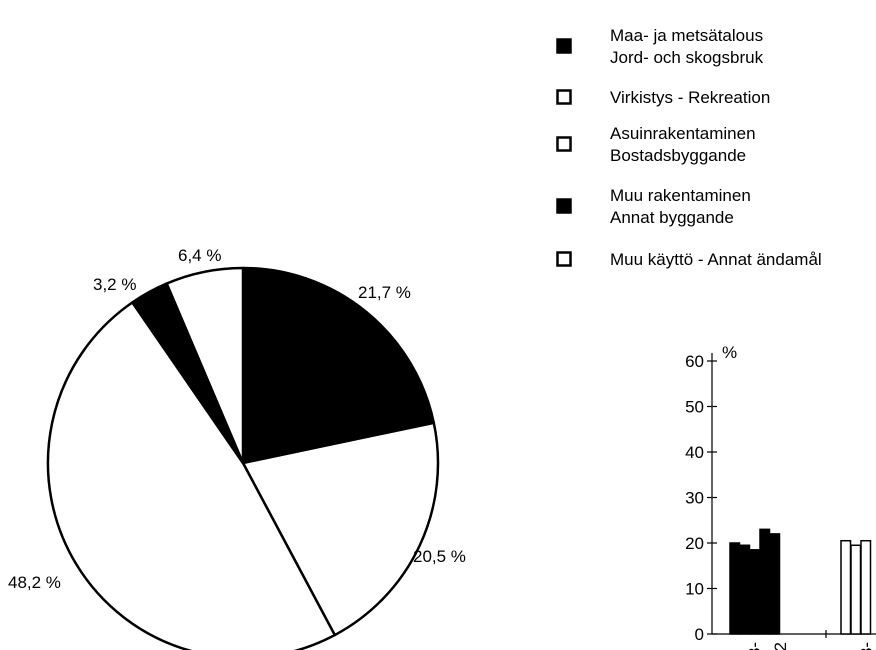  What do you see at coordinates (672, 217) in the screenshot?
I see `legend-label: Annat byggande` at bounding box center [672, 217].